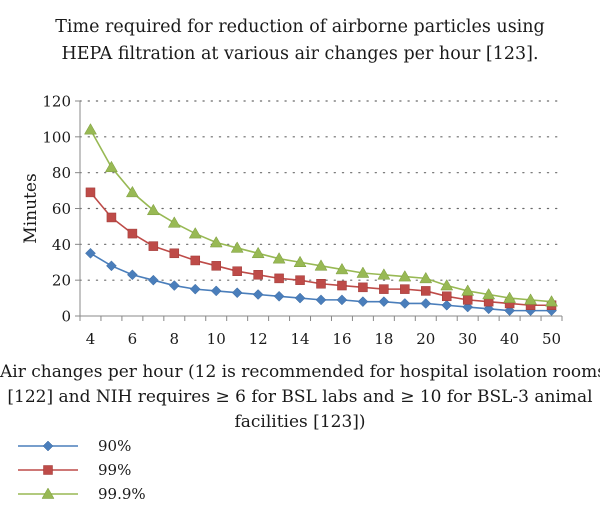  I want to click on x-tick-label-8: 8, so click(175, 339).